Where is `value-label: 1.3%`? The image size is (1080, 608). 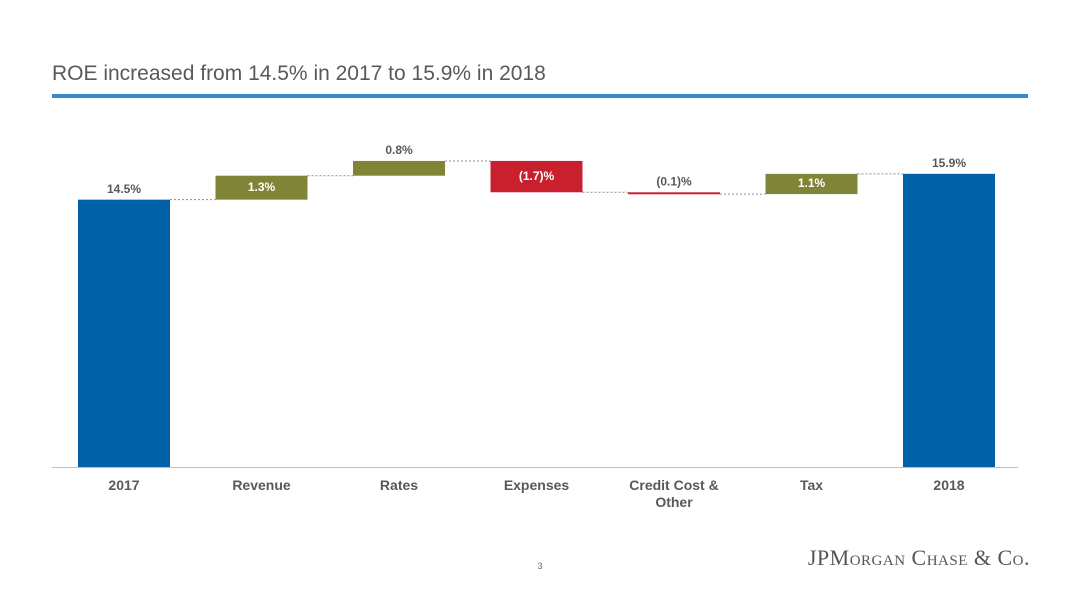
value-label: 1.3% is located at coordinates (262, 187).